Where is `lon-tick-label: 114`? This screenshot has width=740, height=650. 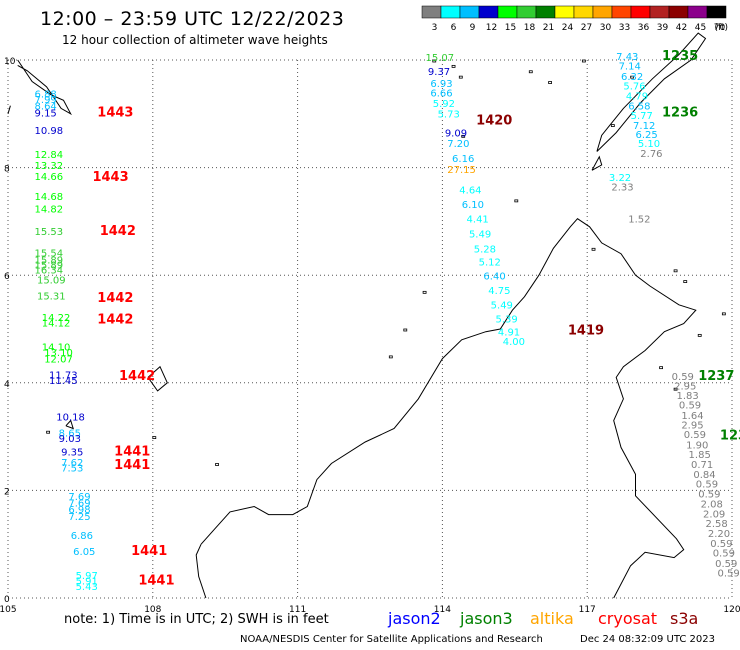 lon-tick-label: 114 is located at coordinates (442, 610).